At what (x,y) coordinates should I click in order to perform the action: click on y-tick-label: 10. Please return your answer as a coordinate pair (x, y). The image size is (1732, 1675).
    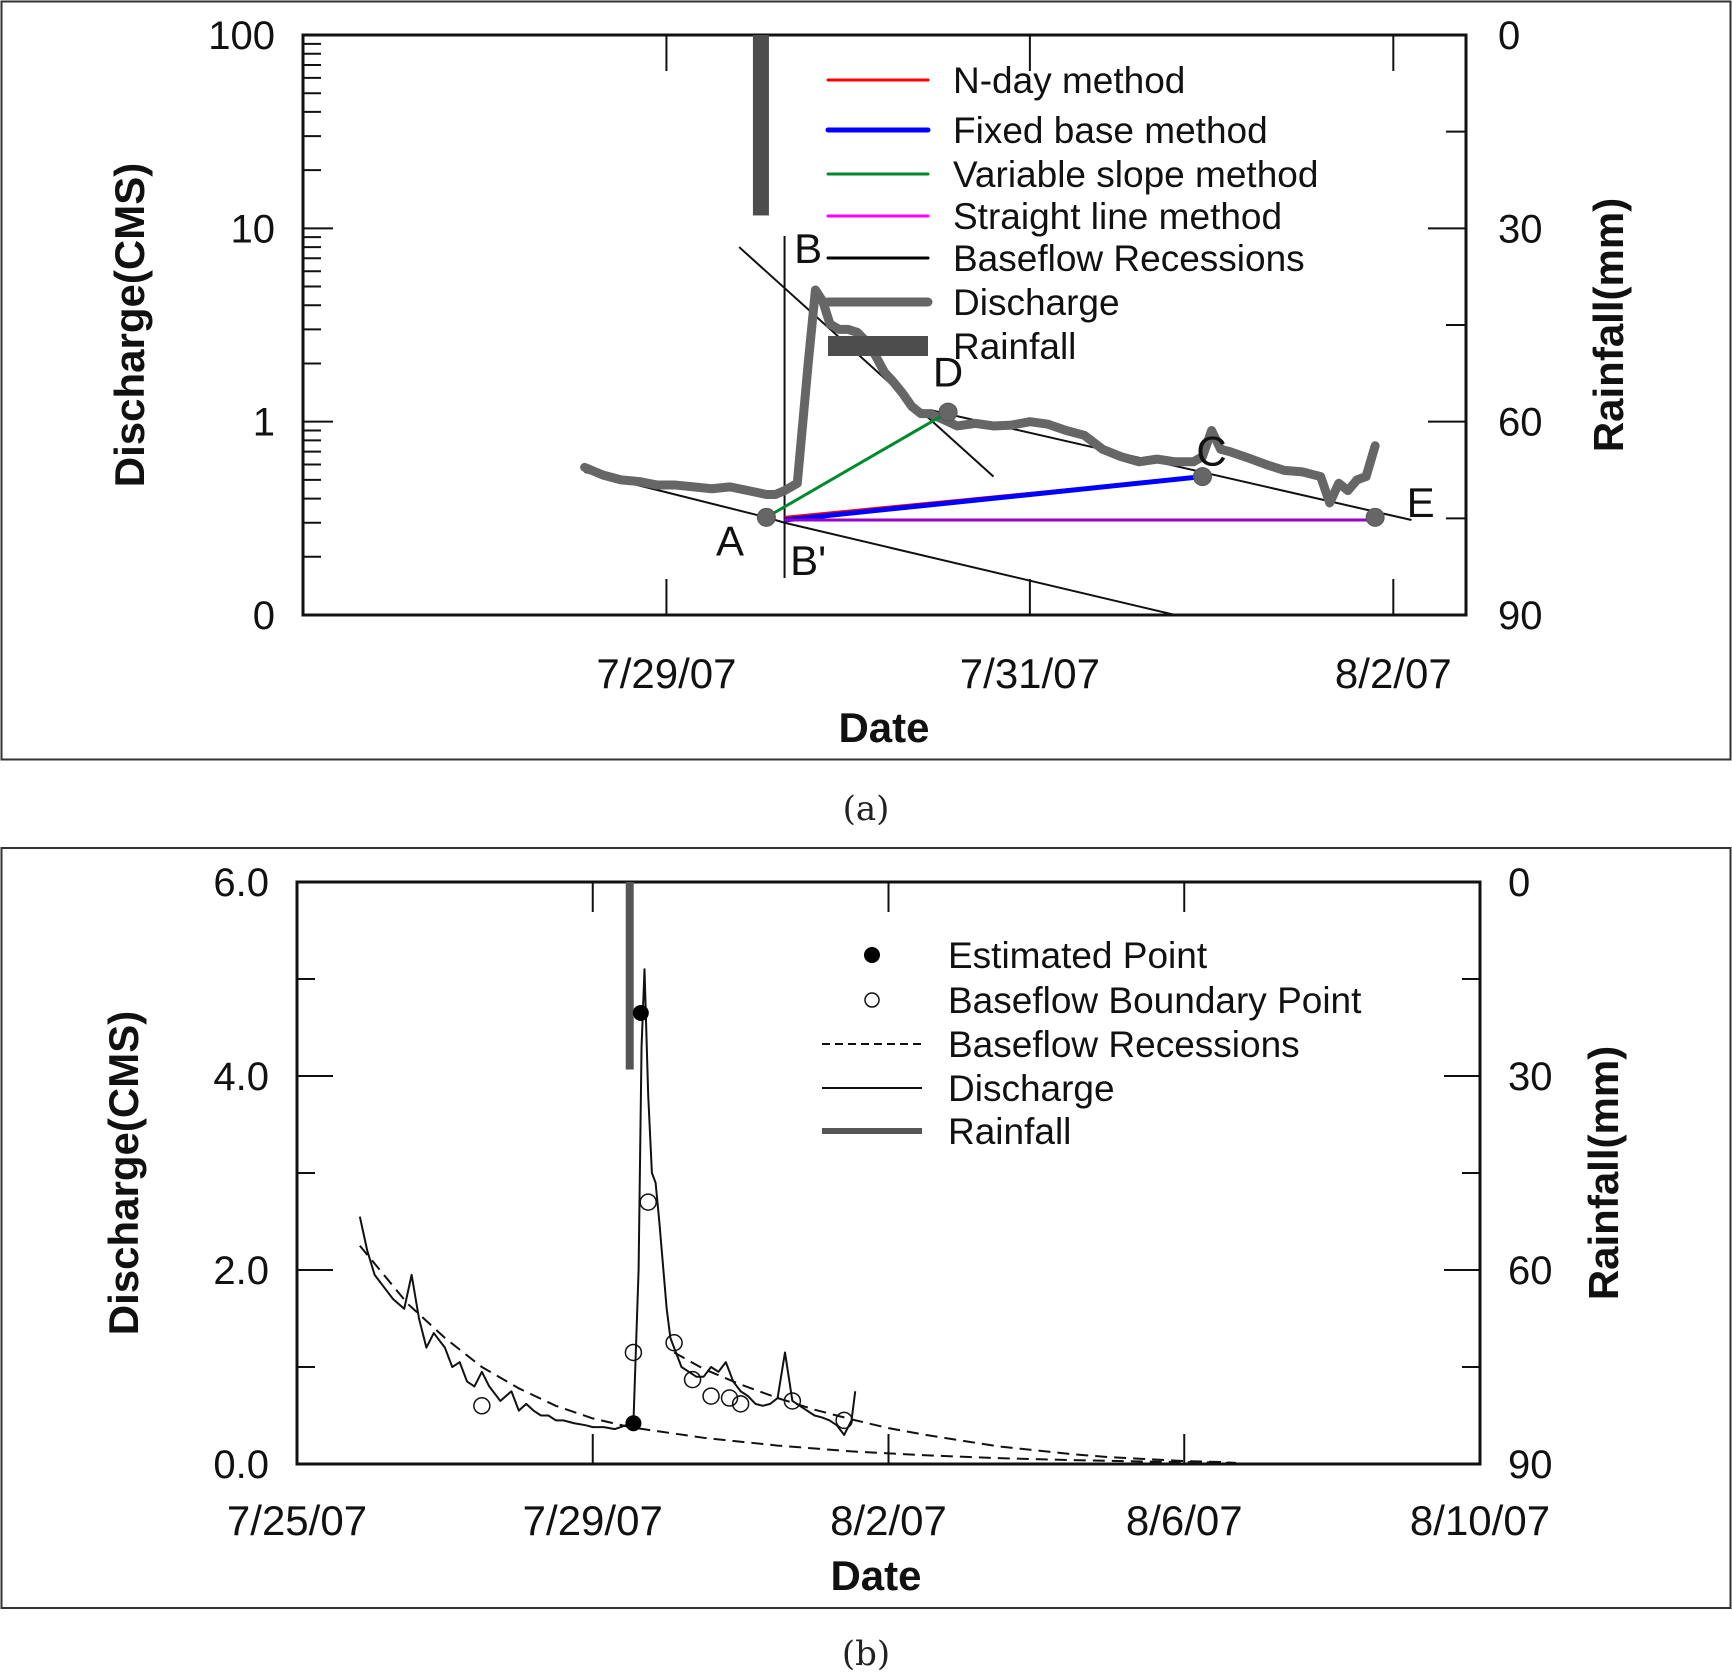
    Looking at the image, I should click on (253, 229).